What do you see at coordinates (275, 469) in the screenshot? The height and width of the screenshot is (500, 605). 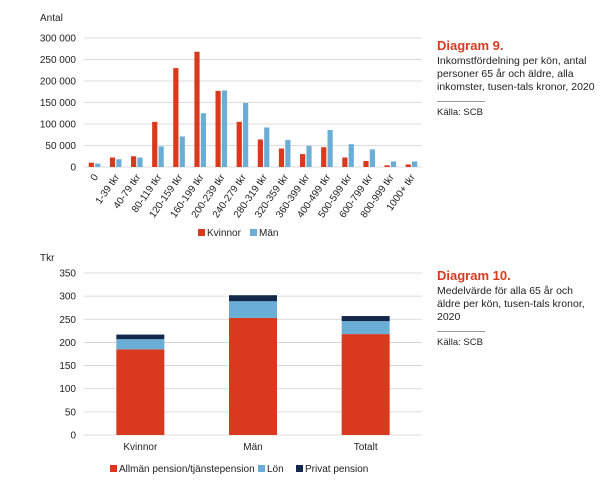 I see `legend-lon-label: Lön` at bounding box center [275, 469].